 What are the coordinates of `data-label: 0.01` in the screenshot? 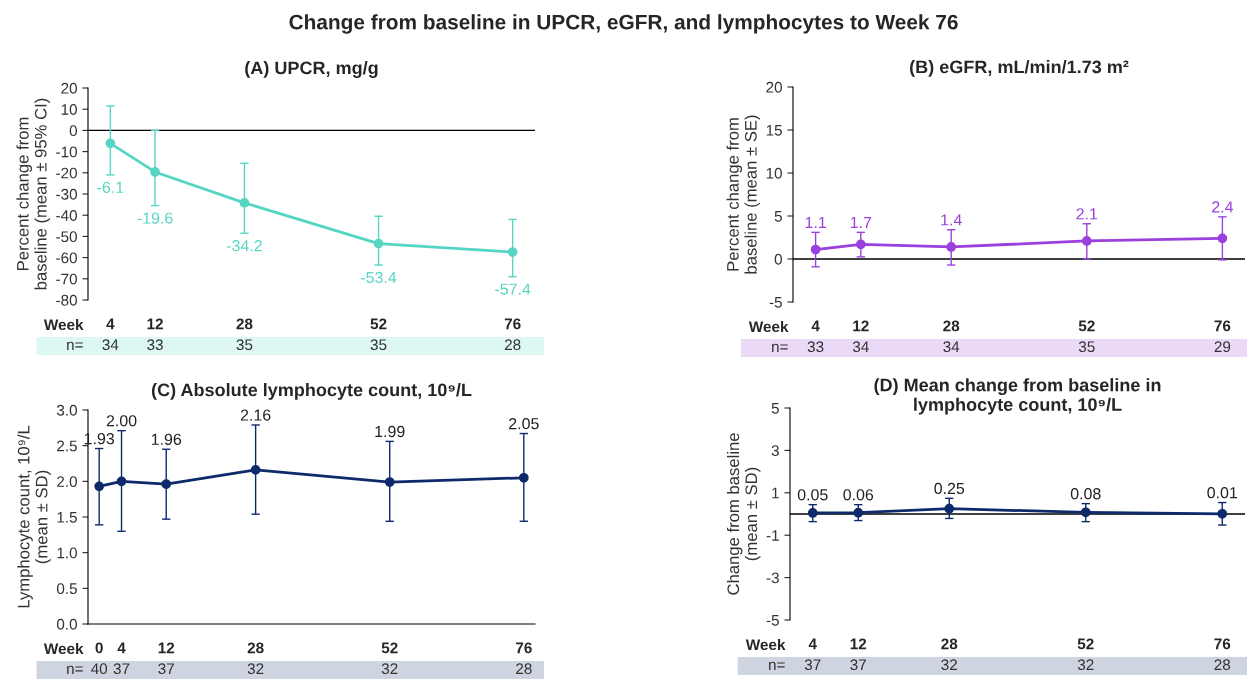 It's located at (1222, 493).